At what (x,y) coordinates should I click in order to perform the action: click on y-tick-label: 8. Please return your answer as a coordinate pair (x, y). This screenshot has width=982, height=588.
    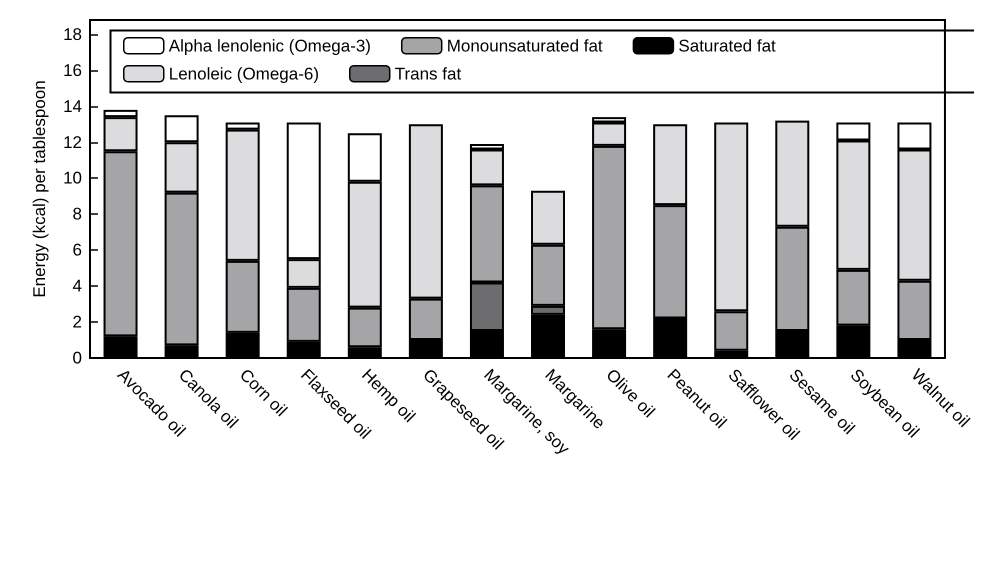
    Looking at the image, I should click on (77, 214).